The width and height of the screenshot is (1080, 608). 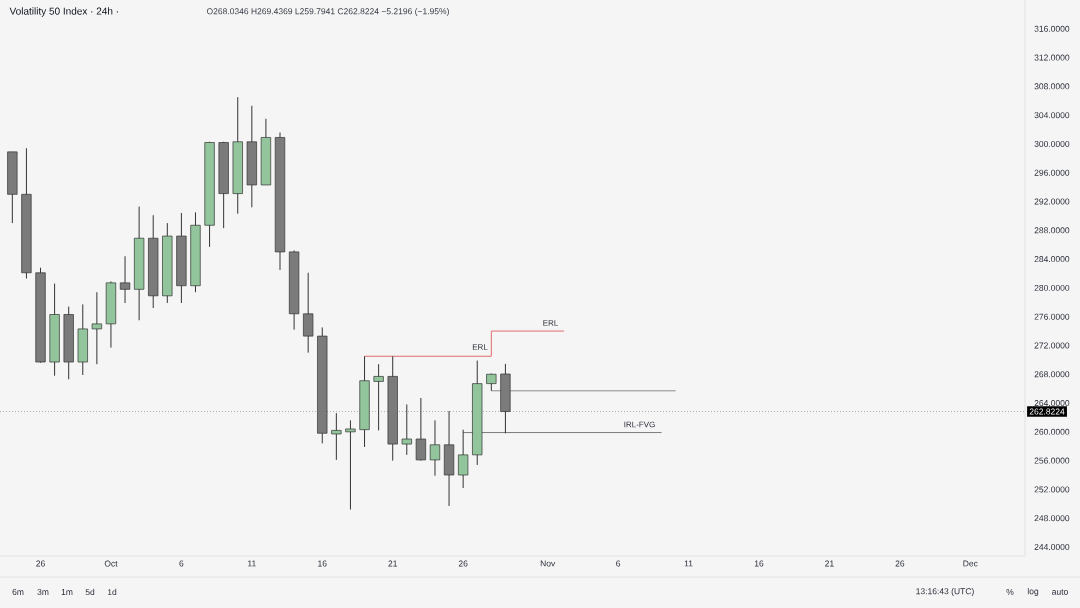 I want to click on y-tick-label: 256.0000, so click(x=1052, y=460).